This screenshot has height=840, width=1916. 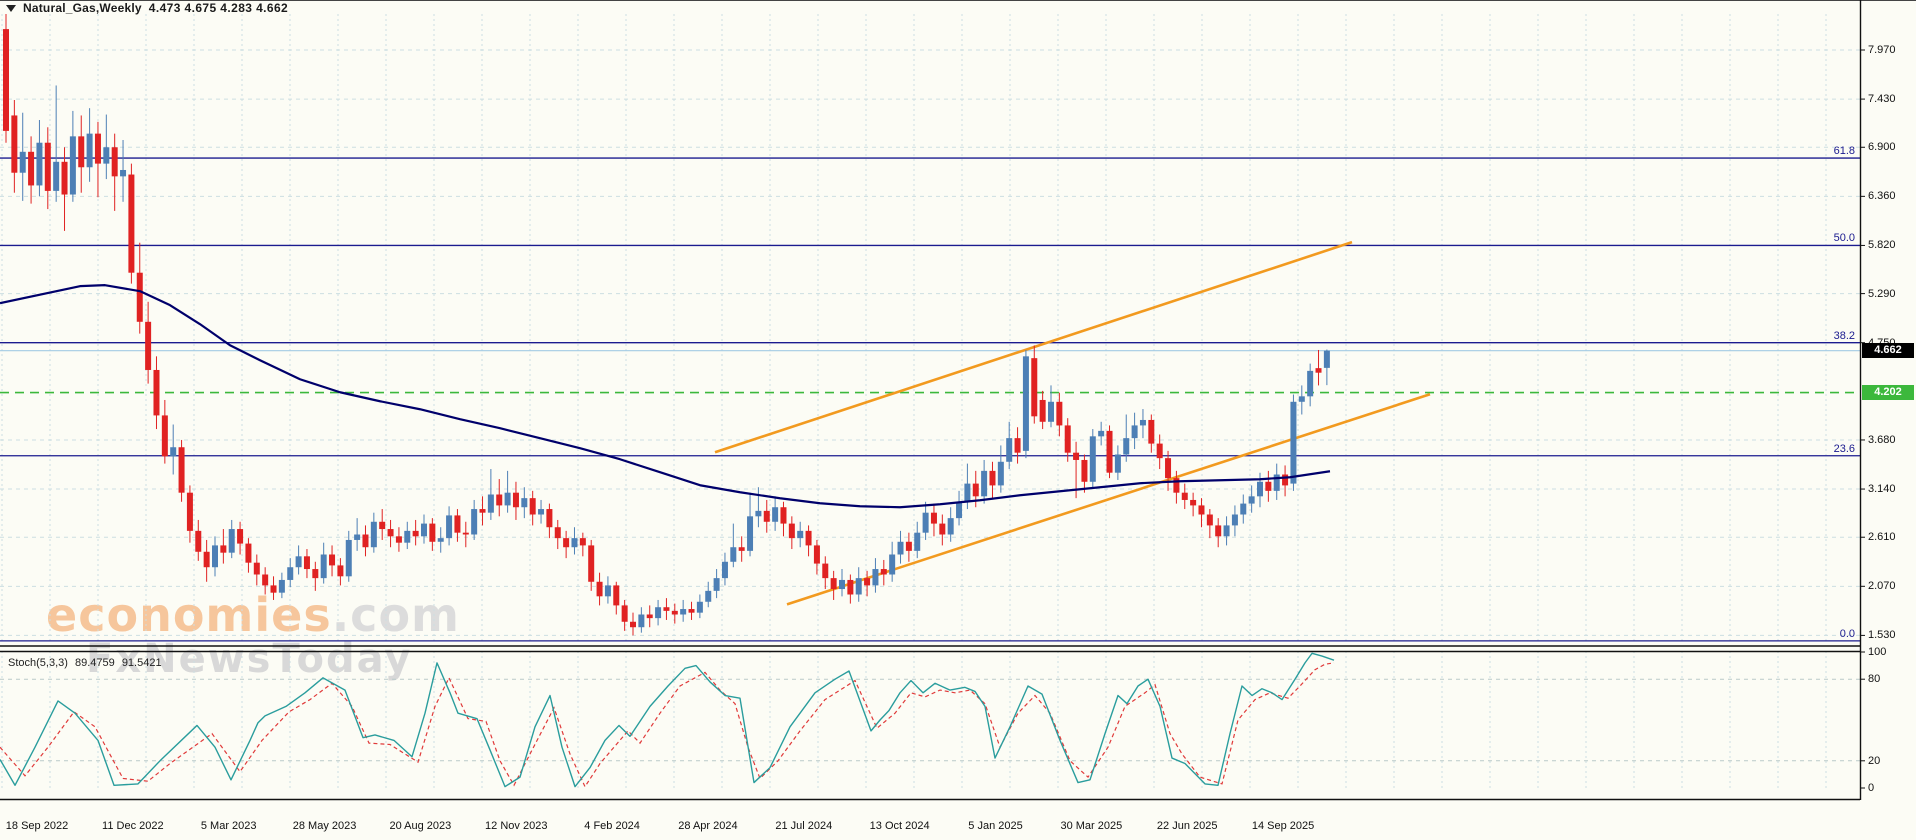 What do you see at coordinates (141, 663) in the screenshot?
I see `stochastic-d-value: 91.5421` at bounding box center [141, 663].